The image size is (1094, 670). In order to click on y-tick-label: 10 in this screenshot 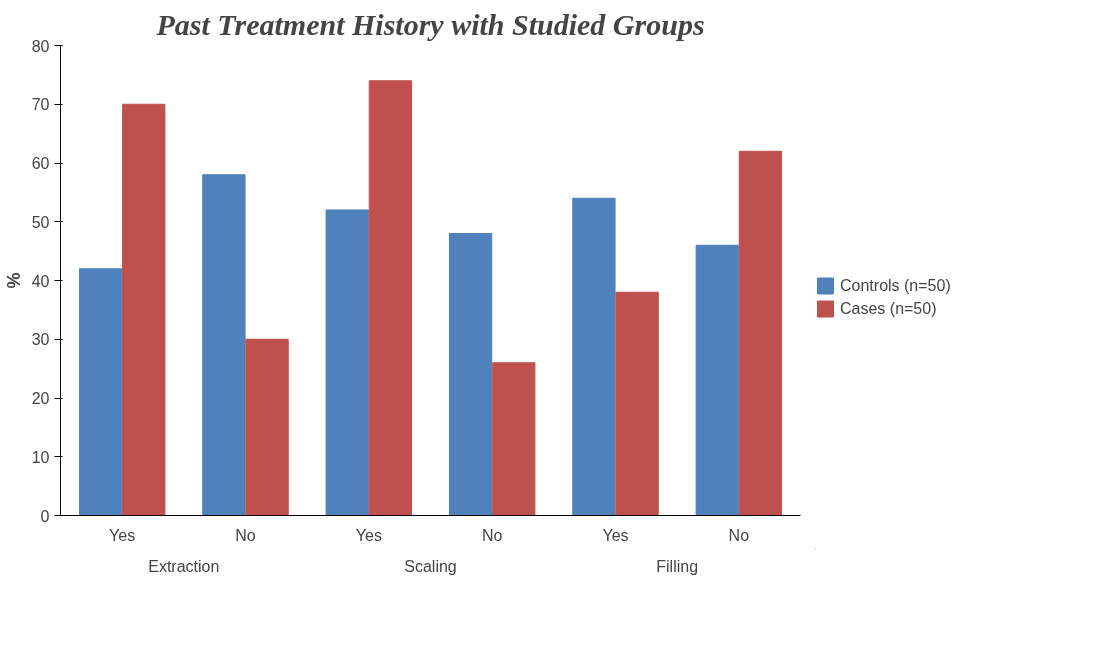, I will do `click(40, 457)`.